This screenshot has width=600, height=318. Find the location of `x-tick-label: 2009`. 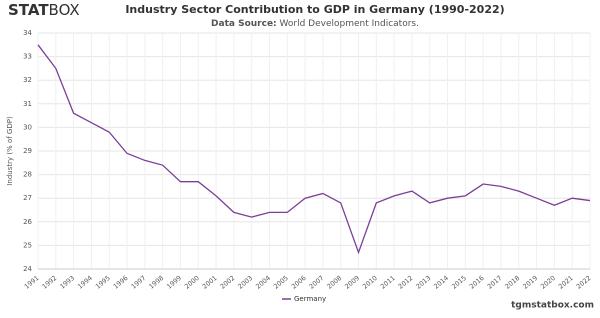

x-tick-label: 2009 is located at coordinates (352, 282).